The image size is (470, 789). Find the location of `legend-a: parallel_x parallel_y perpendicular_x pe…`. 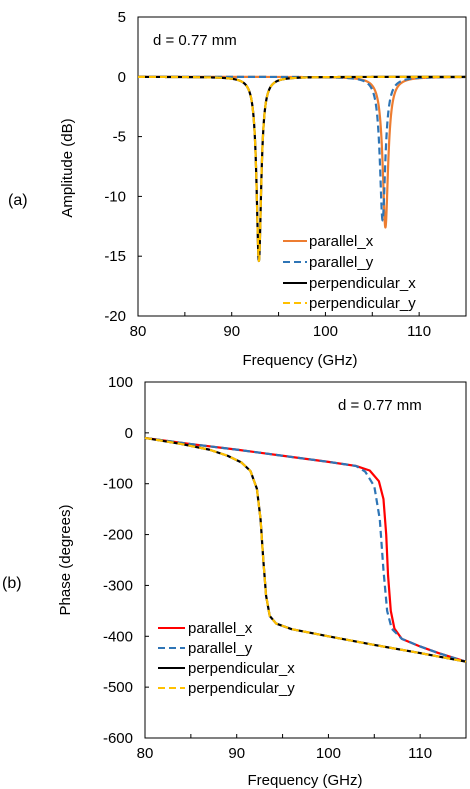

legend-a: parallel_x parallel_y perpendicular_x pe… is located at coordinates (349, 272).